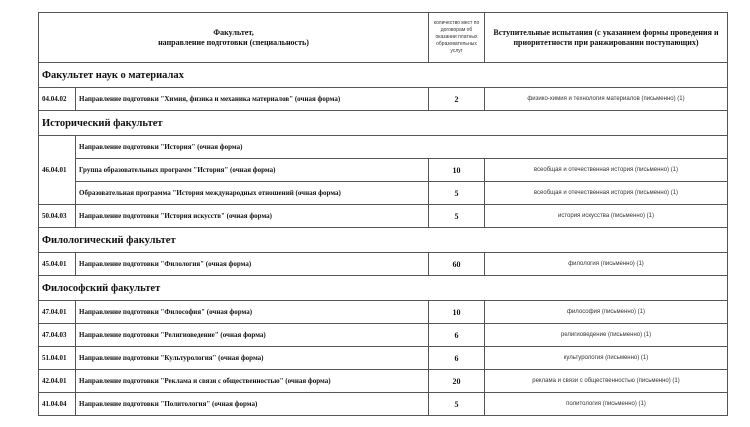  What do you see at coordinates (606, 312) in the screenshot?
I see `entrance-exam: философия (письменно) (1)` at bounding box center [606, 312].